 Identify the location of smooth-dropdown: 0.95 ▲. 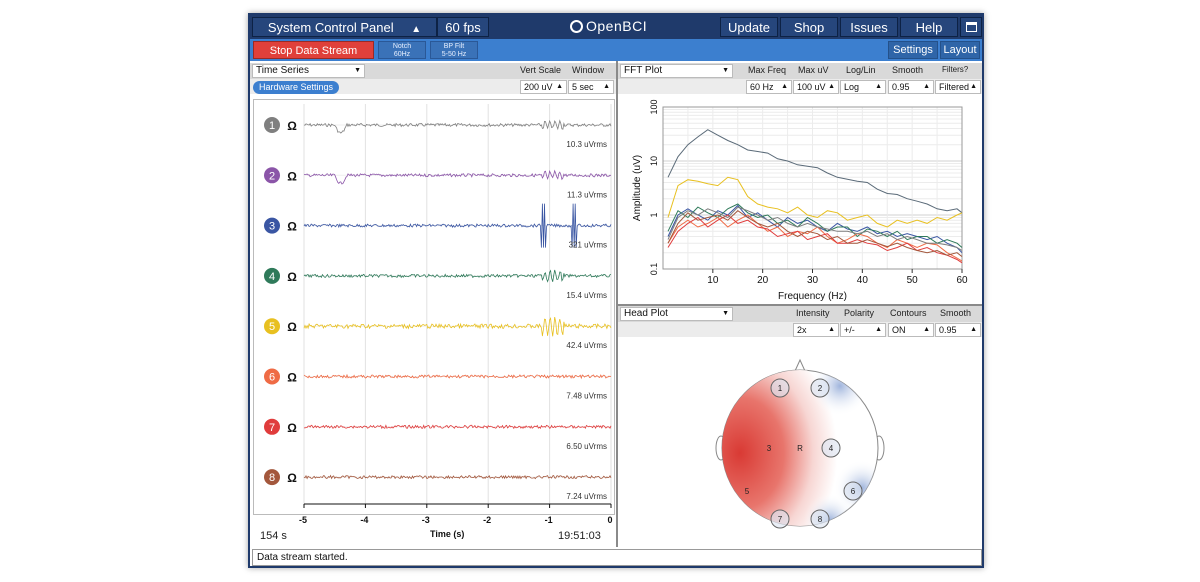
(911, 87).